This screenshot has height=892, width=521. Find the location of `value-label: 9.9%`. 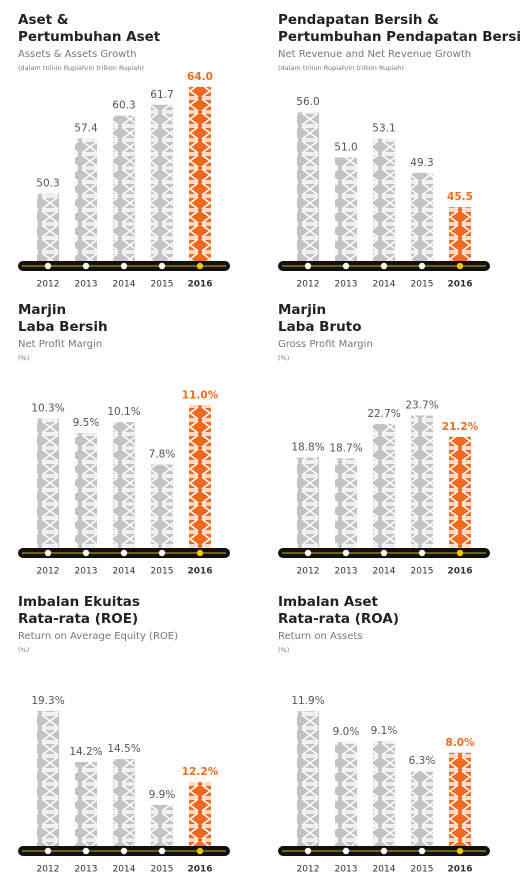

value-label: 9.9% is located at coordinates (162, 795).